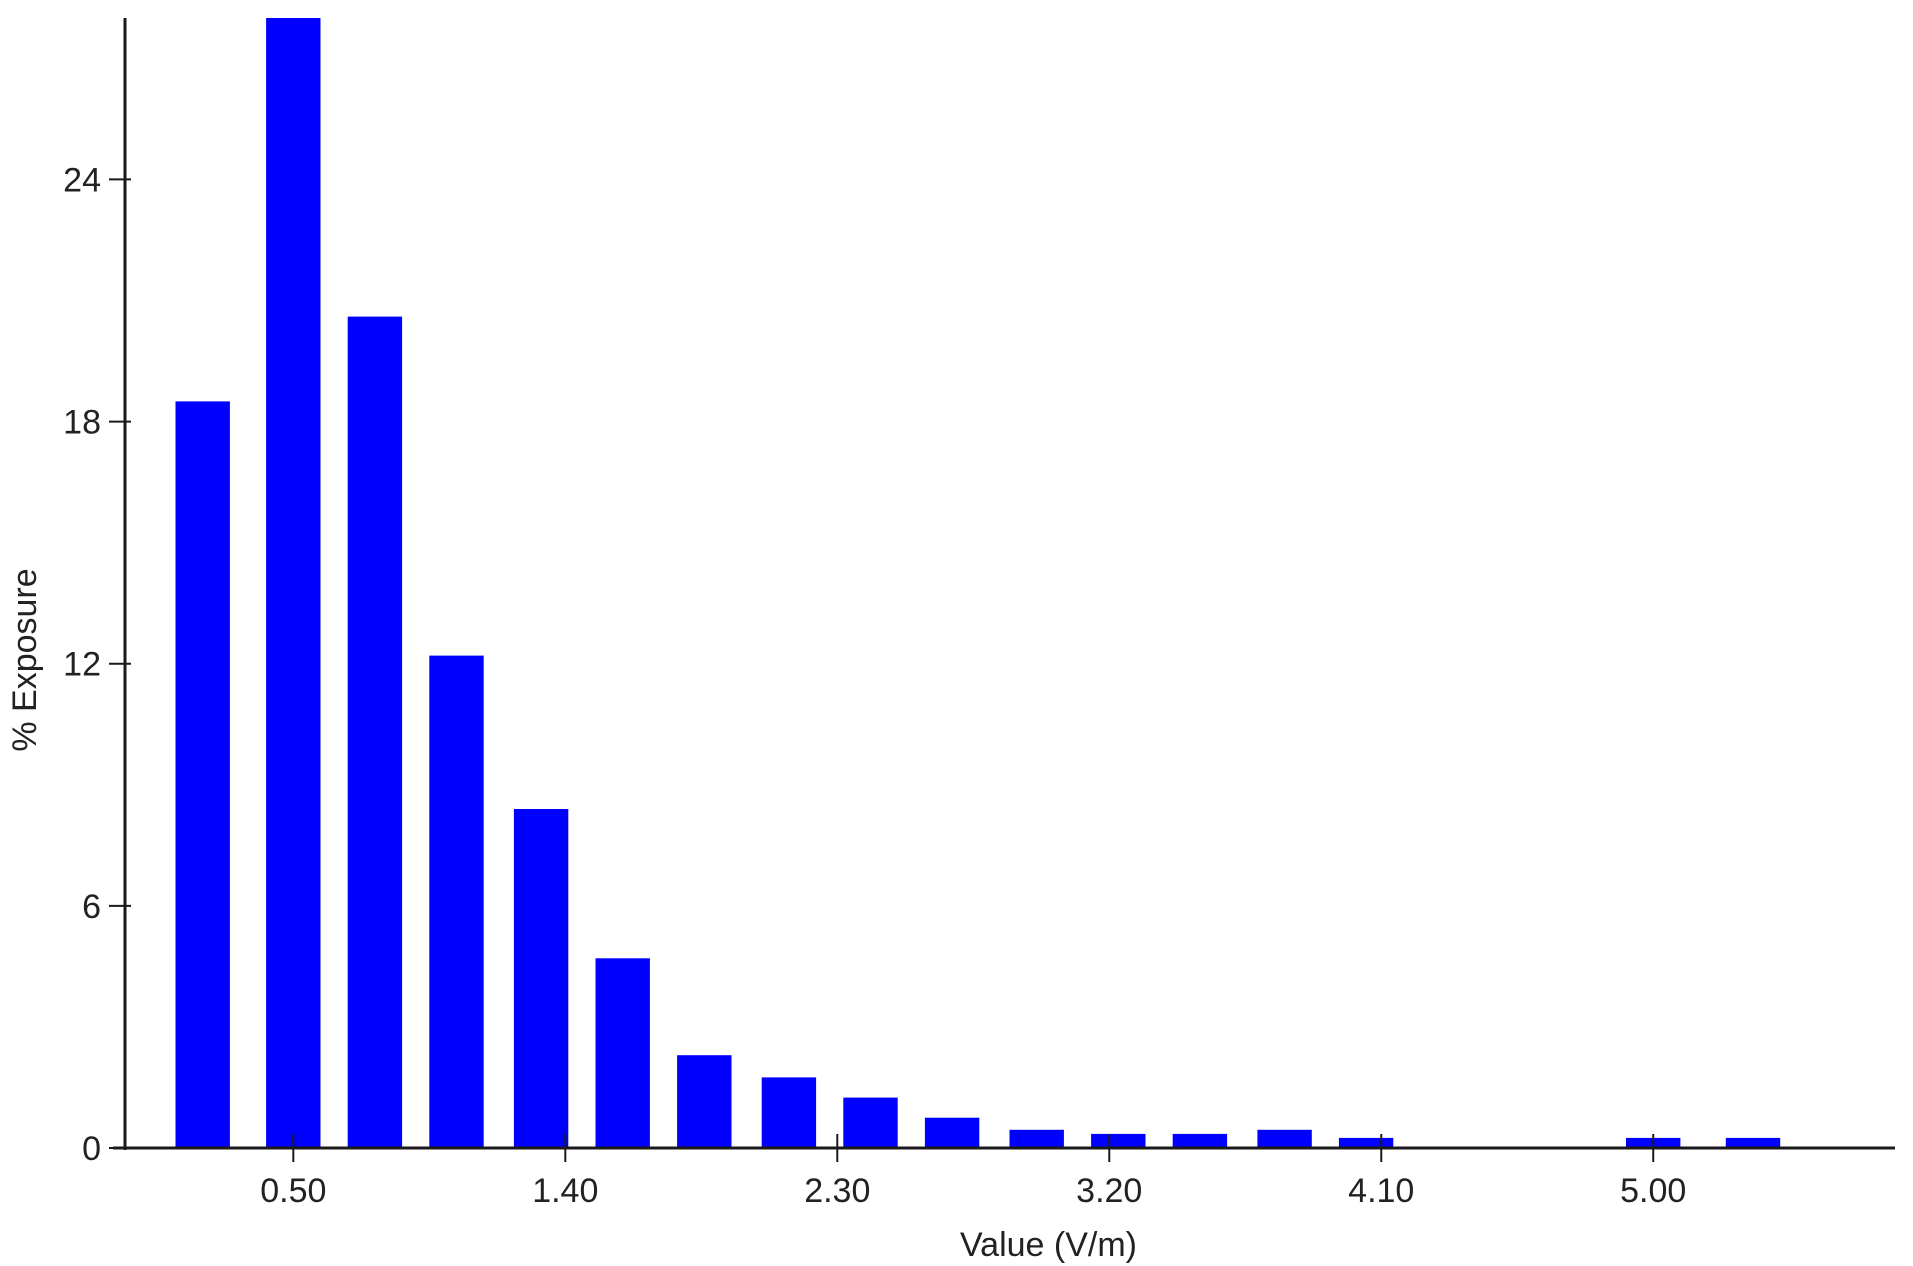 This screenshot has width=1913, height=1266. I want to click on y-ticks-group: 0 6 12 18 24, so click(97, 664).